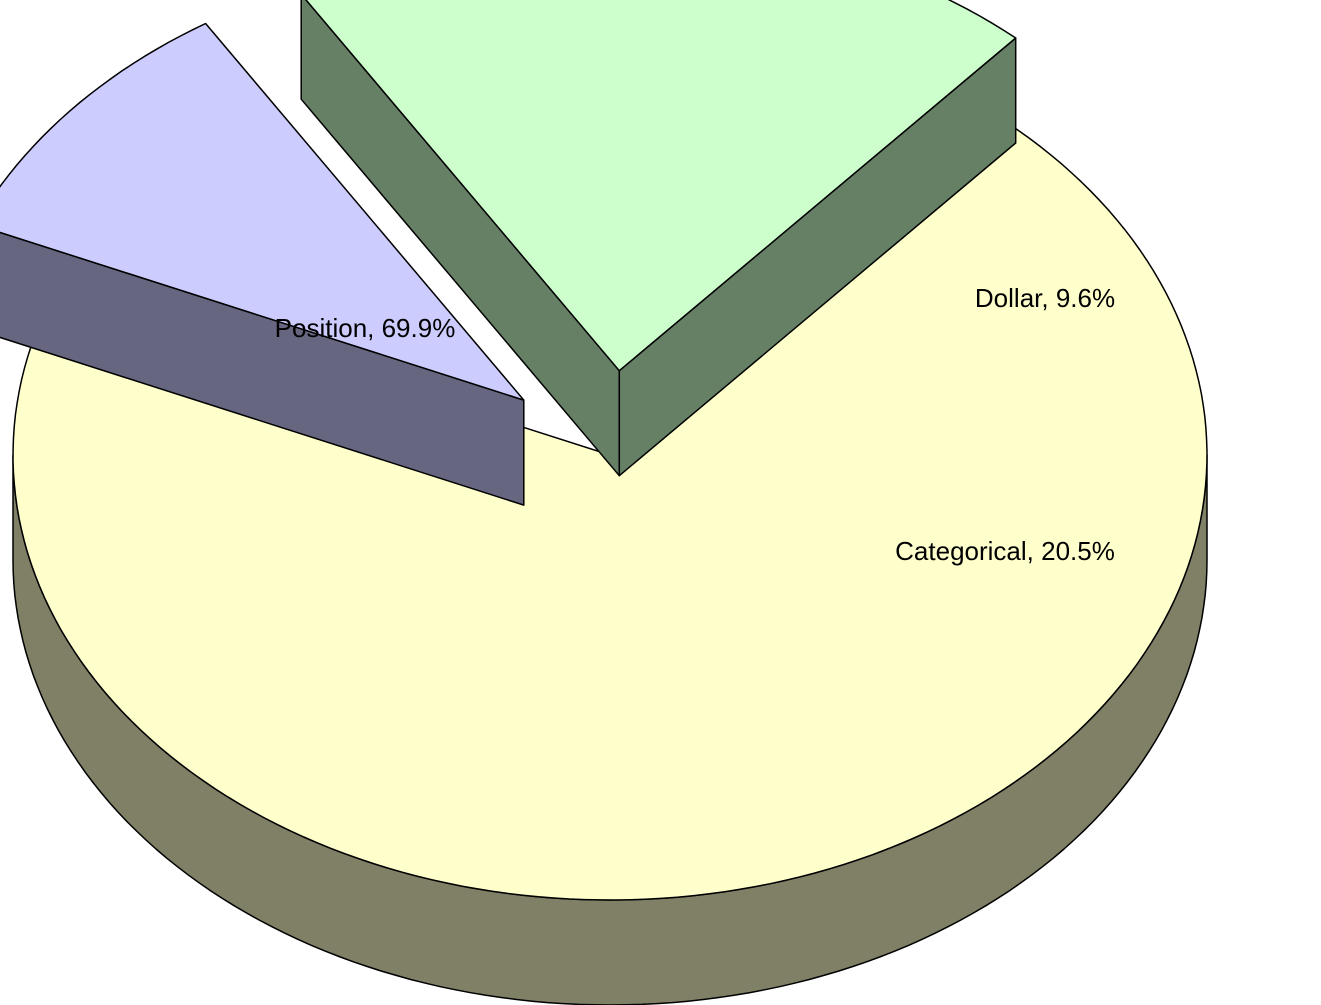 The image size is (1321, 1005). What do you see at coordinates (262, 211) in the screenshot?
I see `slice` at bounding box center [262, 211].